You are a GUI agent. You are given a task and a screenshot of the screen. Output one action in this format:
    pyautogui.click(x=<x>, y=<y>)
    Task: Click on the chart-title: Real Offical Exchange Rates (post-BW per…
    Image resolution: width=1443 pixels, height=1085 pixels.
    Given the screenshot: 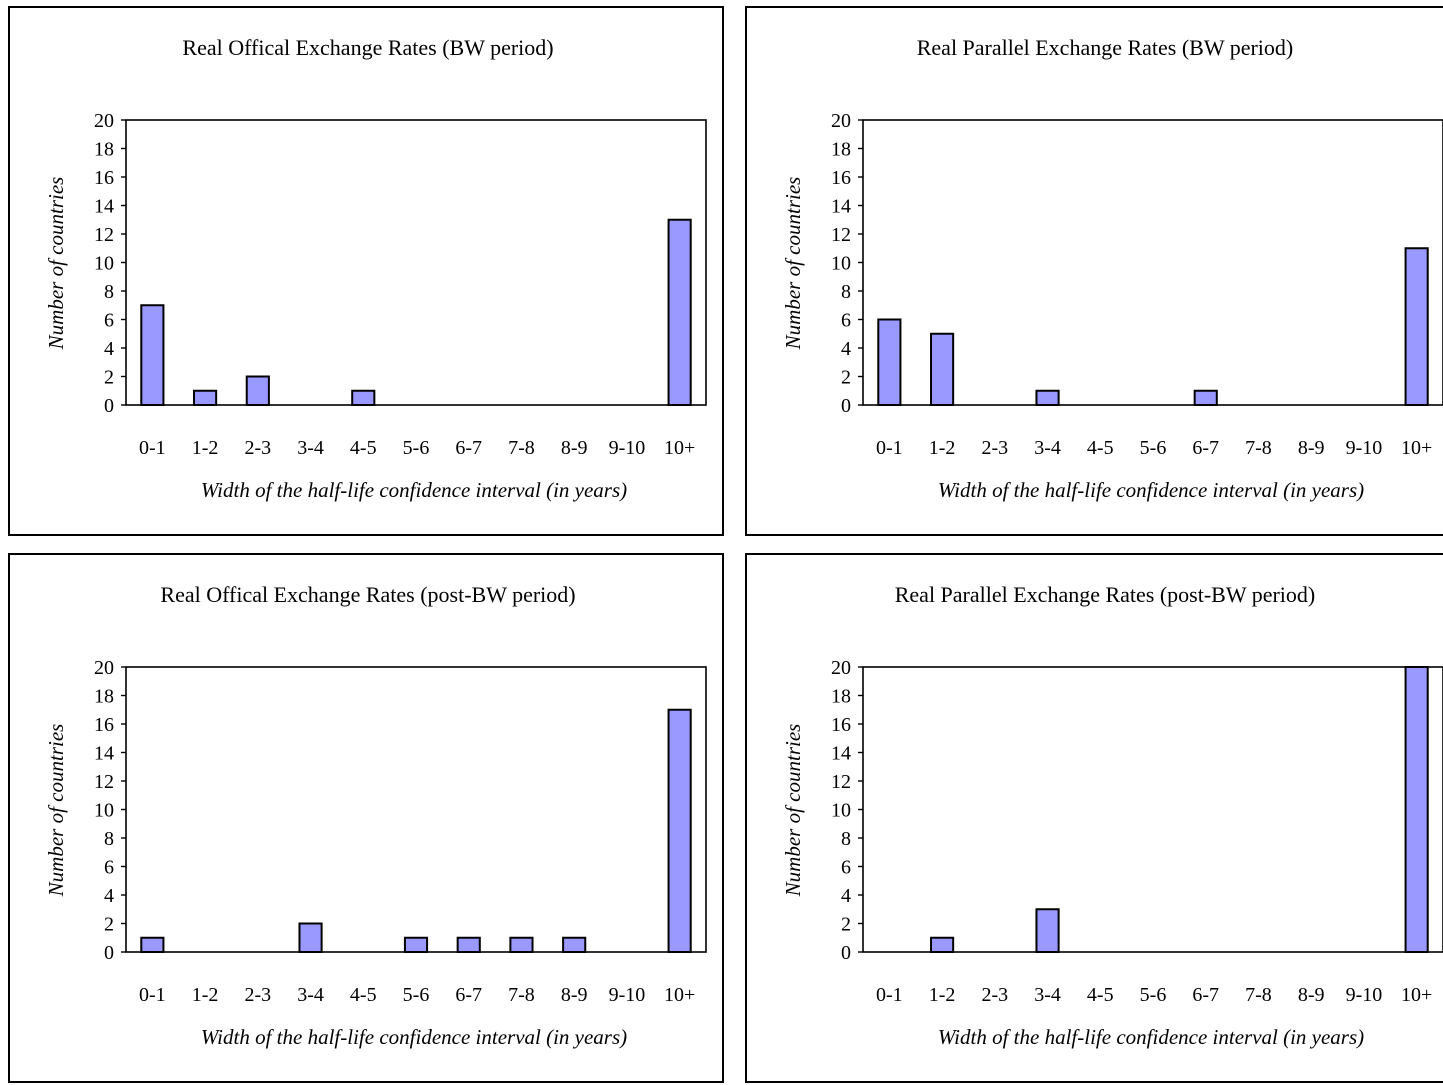 What is the action you would take?
    pyautogui.click(x=367, y=594)
    